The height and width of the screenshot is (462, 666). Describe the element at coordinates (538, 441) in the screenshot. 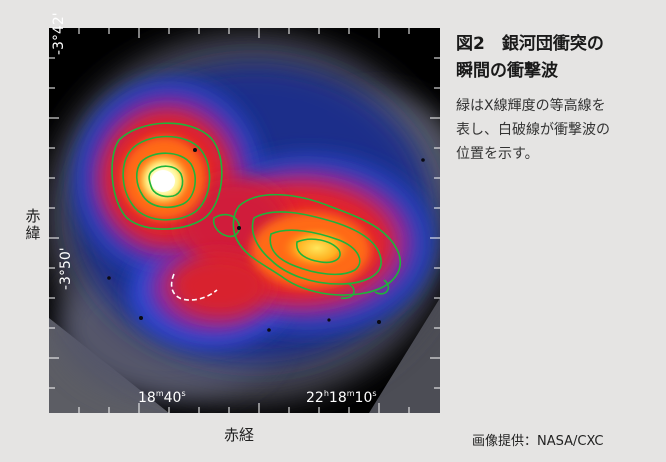

I see `image-credit: 画像提供：NASA/CXC` at that location.